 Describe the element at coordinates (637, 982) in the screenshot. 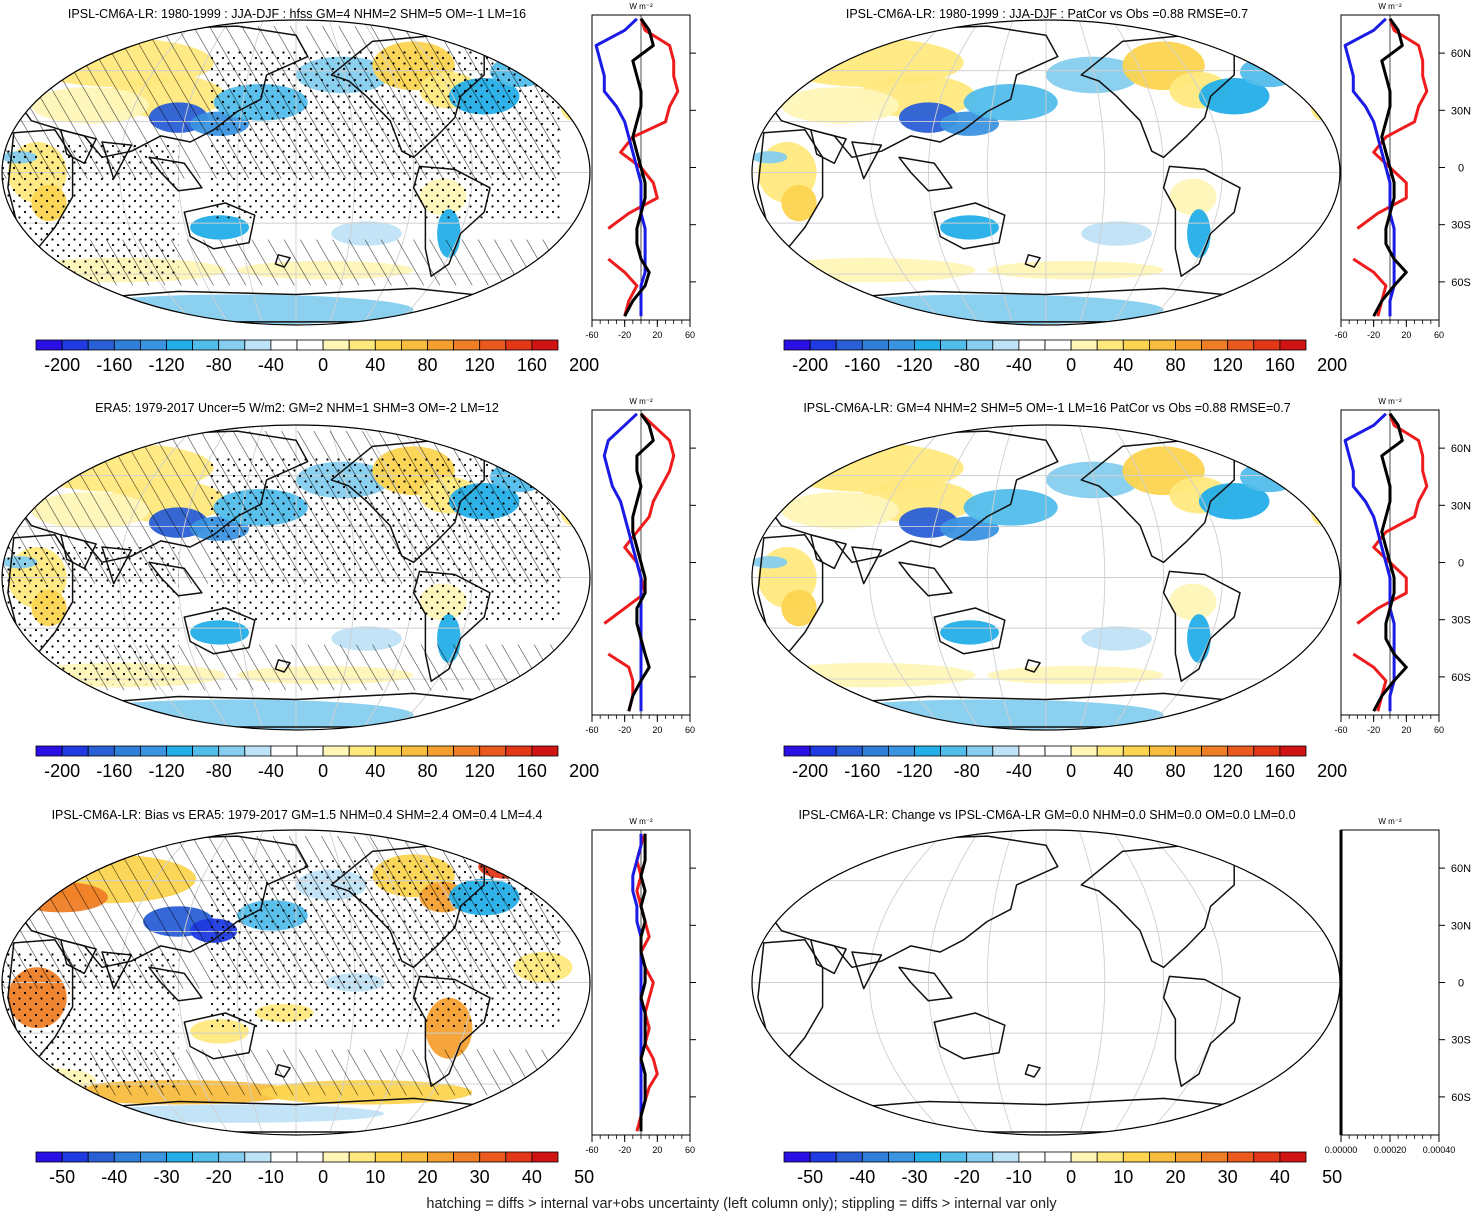

I see `zonal-mean-line-blue` at that location.